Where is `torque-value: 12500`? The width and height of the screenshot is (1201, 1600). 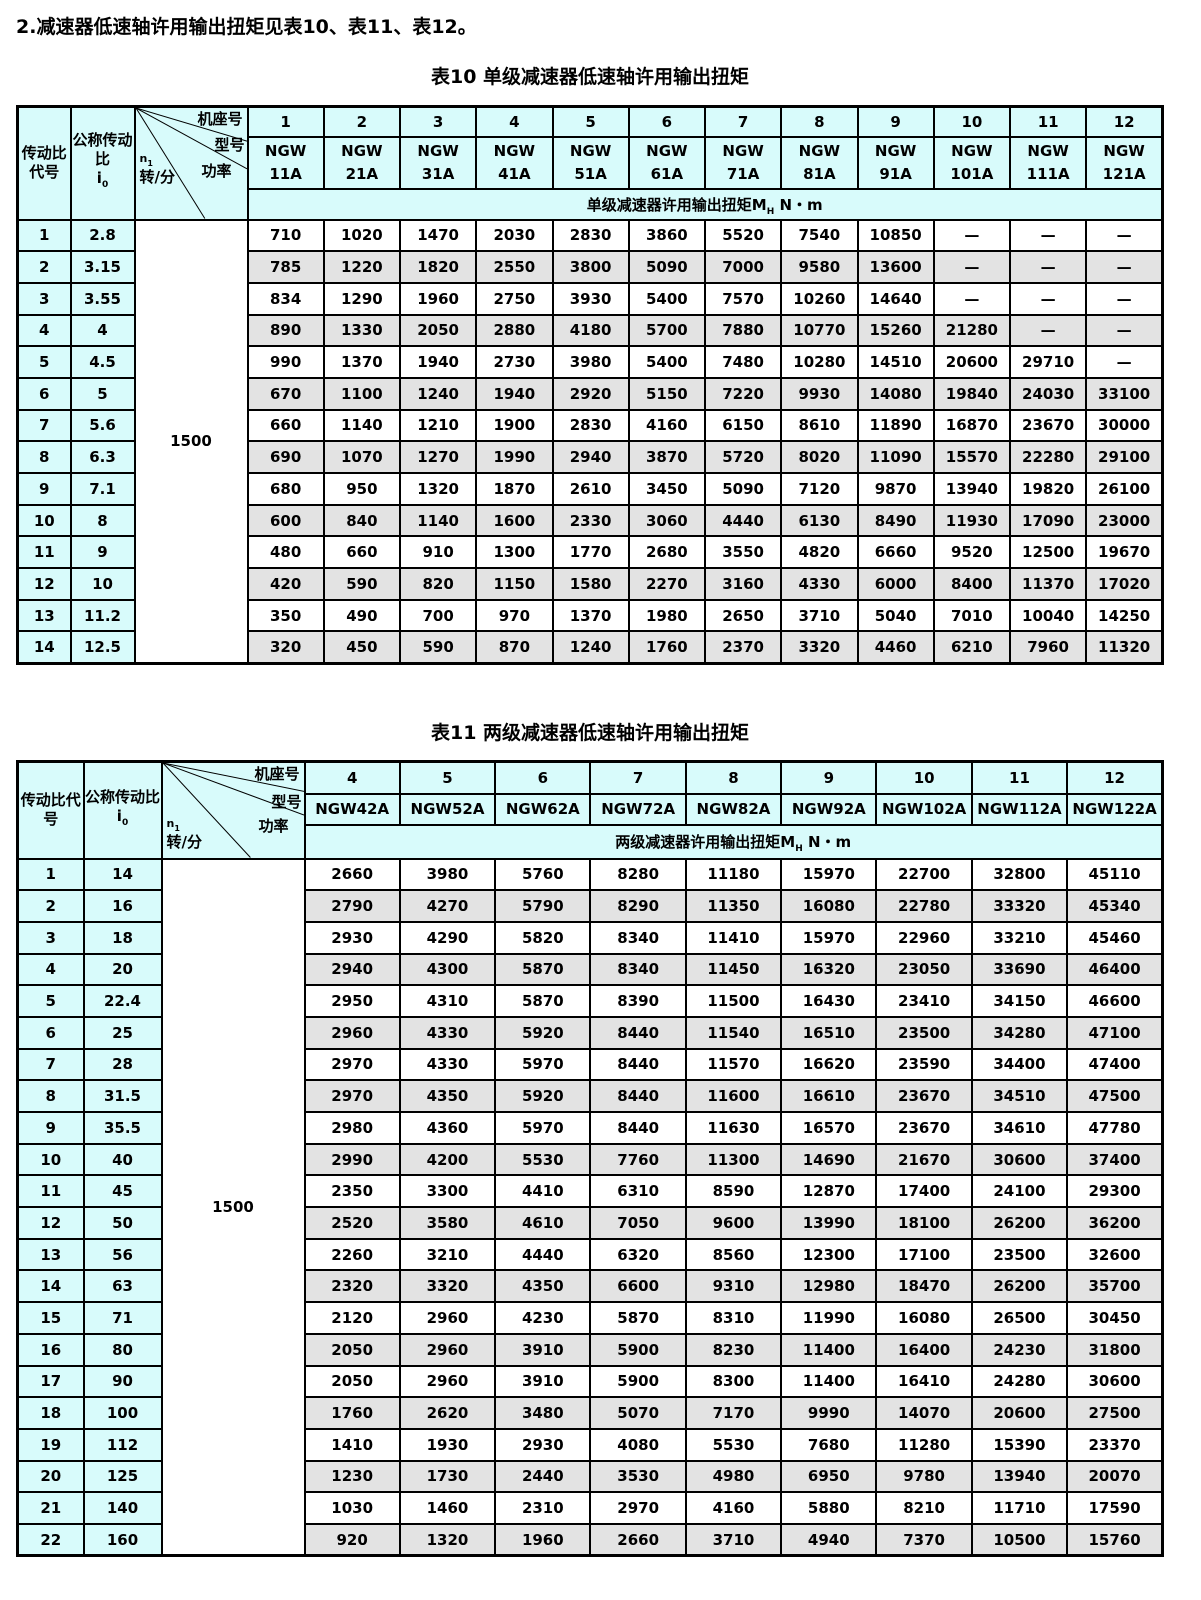 torque-value: 12500 is located at coordinates (1048, 552).